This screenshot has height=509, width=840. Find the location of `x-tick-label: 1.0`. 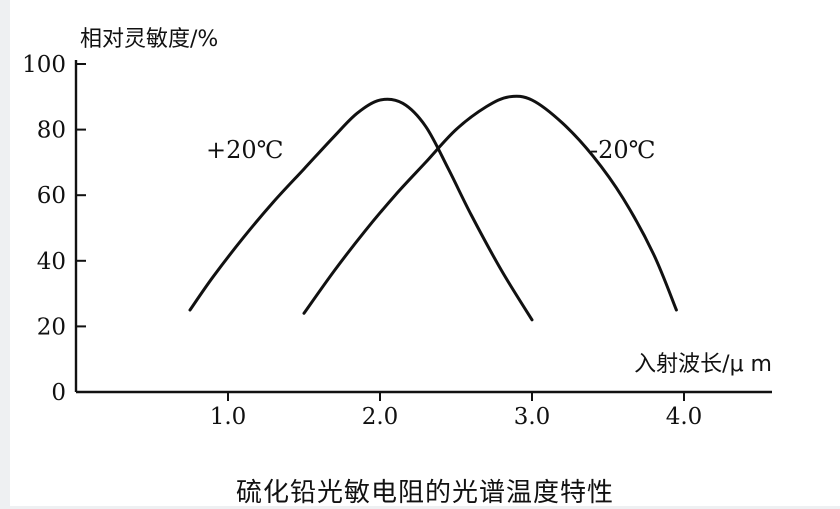

x-tick-label: 1.0 is located at coordinates (228, 417).